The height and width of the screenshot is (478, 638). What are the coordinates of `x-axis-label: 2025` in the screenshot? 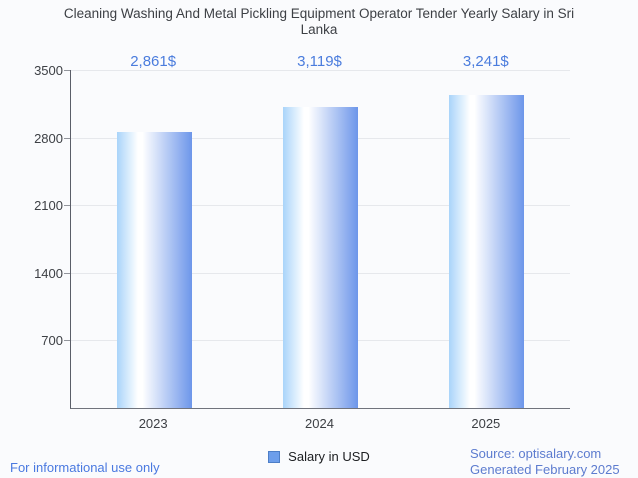 It's located at (486, 423).